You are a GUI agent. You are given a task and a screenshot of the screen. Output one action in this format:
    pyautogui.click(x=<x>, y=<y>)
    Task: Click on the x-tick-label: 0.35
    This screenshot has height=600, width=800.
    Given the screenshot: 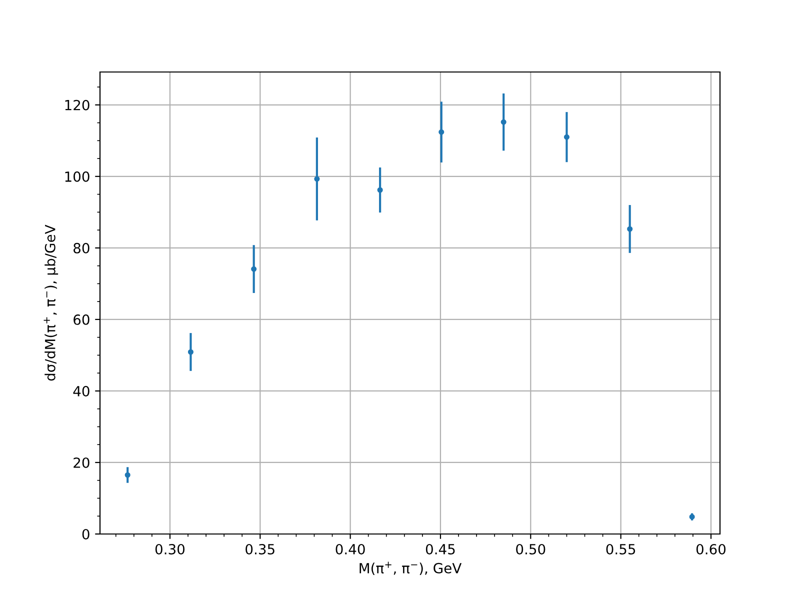 What is the action you would take?
    pyautogui.click(x=260, y=549)
    